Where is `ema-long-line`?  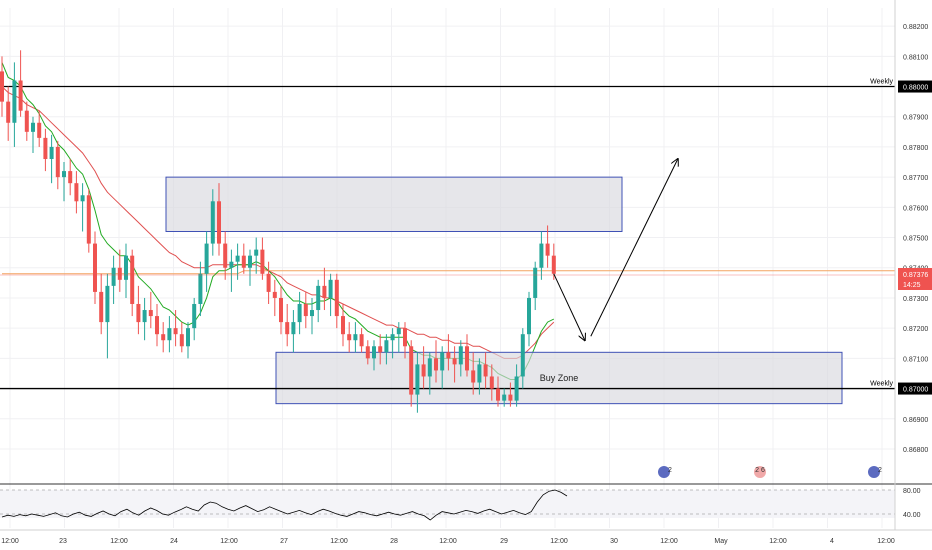
ema-long-line is located at coordinates (278, 272).